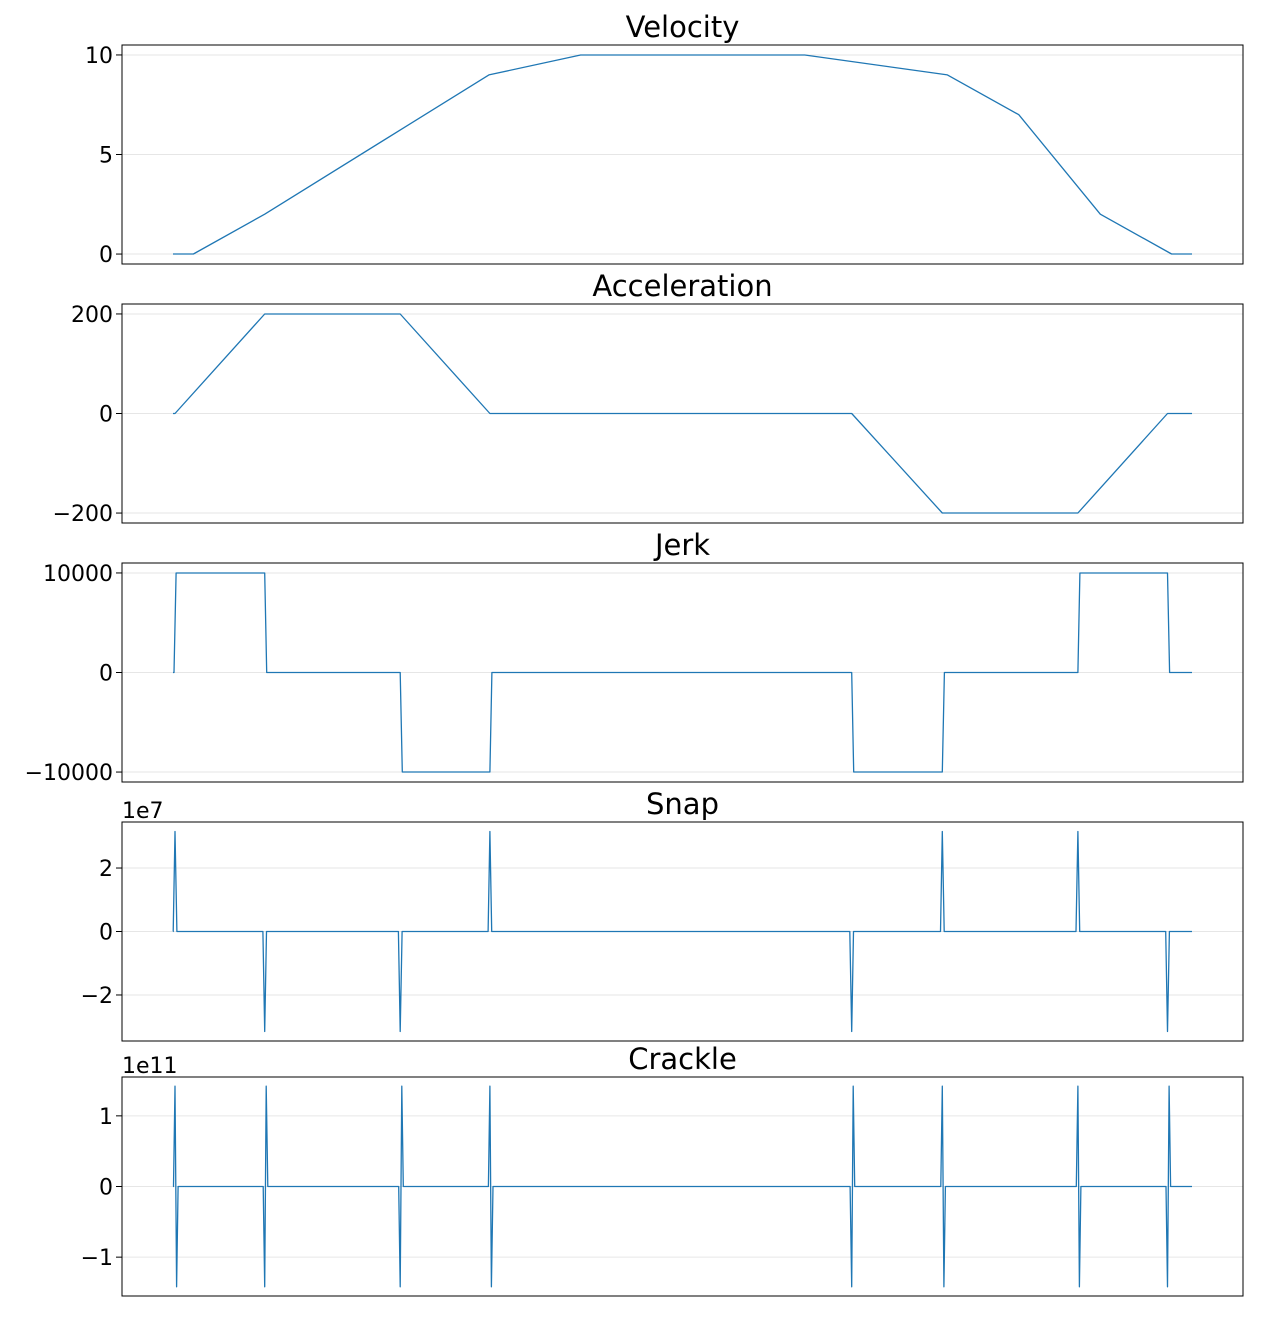  I want to click on series-line-jerk, so click(682, 672).